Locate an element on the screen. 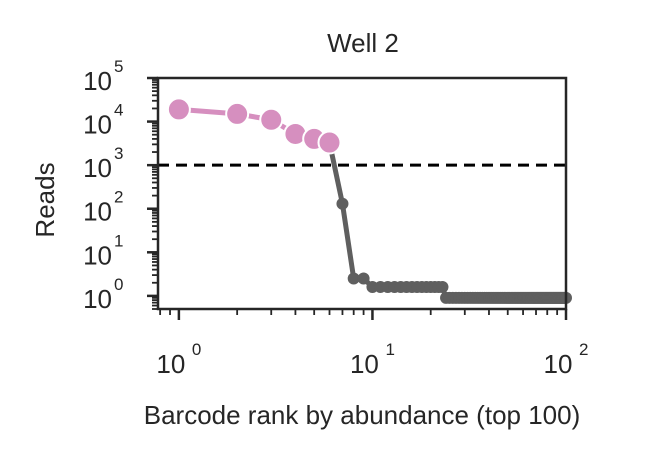 This screenshot has height=461, width=671. y-tick-exponent: 1 is located at coordinates (118, 240).